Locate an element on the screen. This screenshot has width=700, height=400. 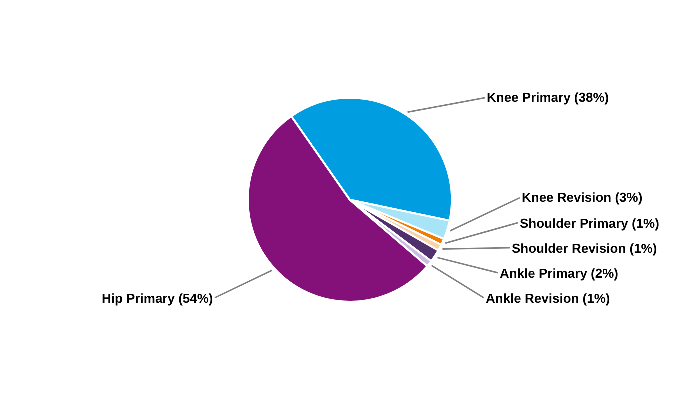
slice-label: Ankle Primary (2%) is located at coordinates (559, 273).